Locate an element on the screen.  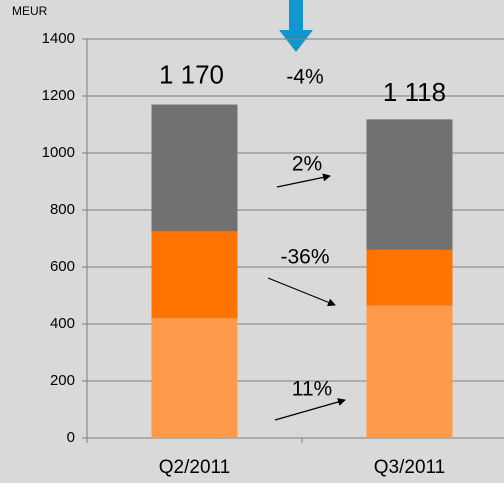
x-tick-label: Q2/2011 is located at coordinates (194, 467).